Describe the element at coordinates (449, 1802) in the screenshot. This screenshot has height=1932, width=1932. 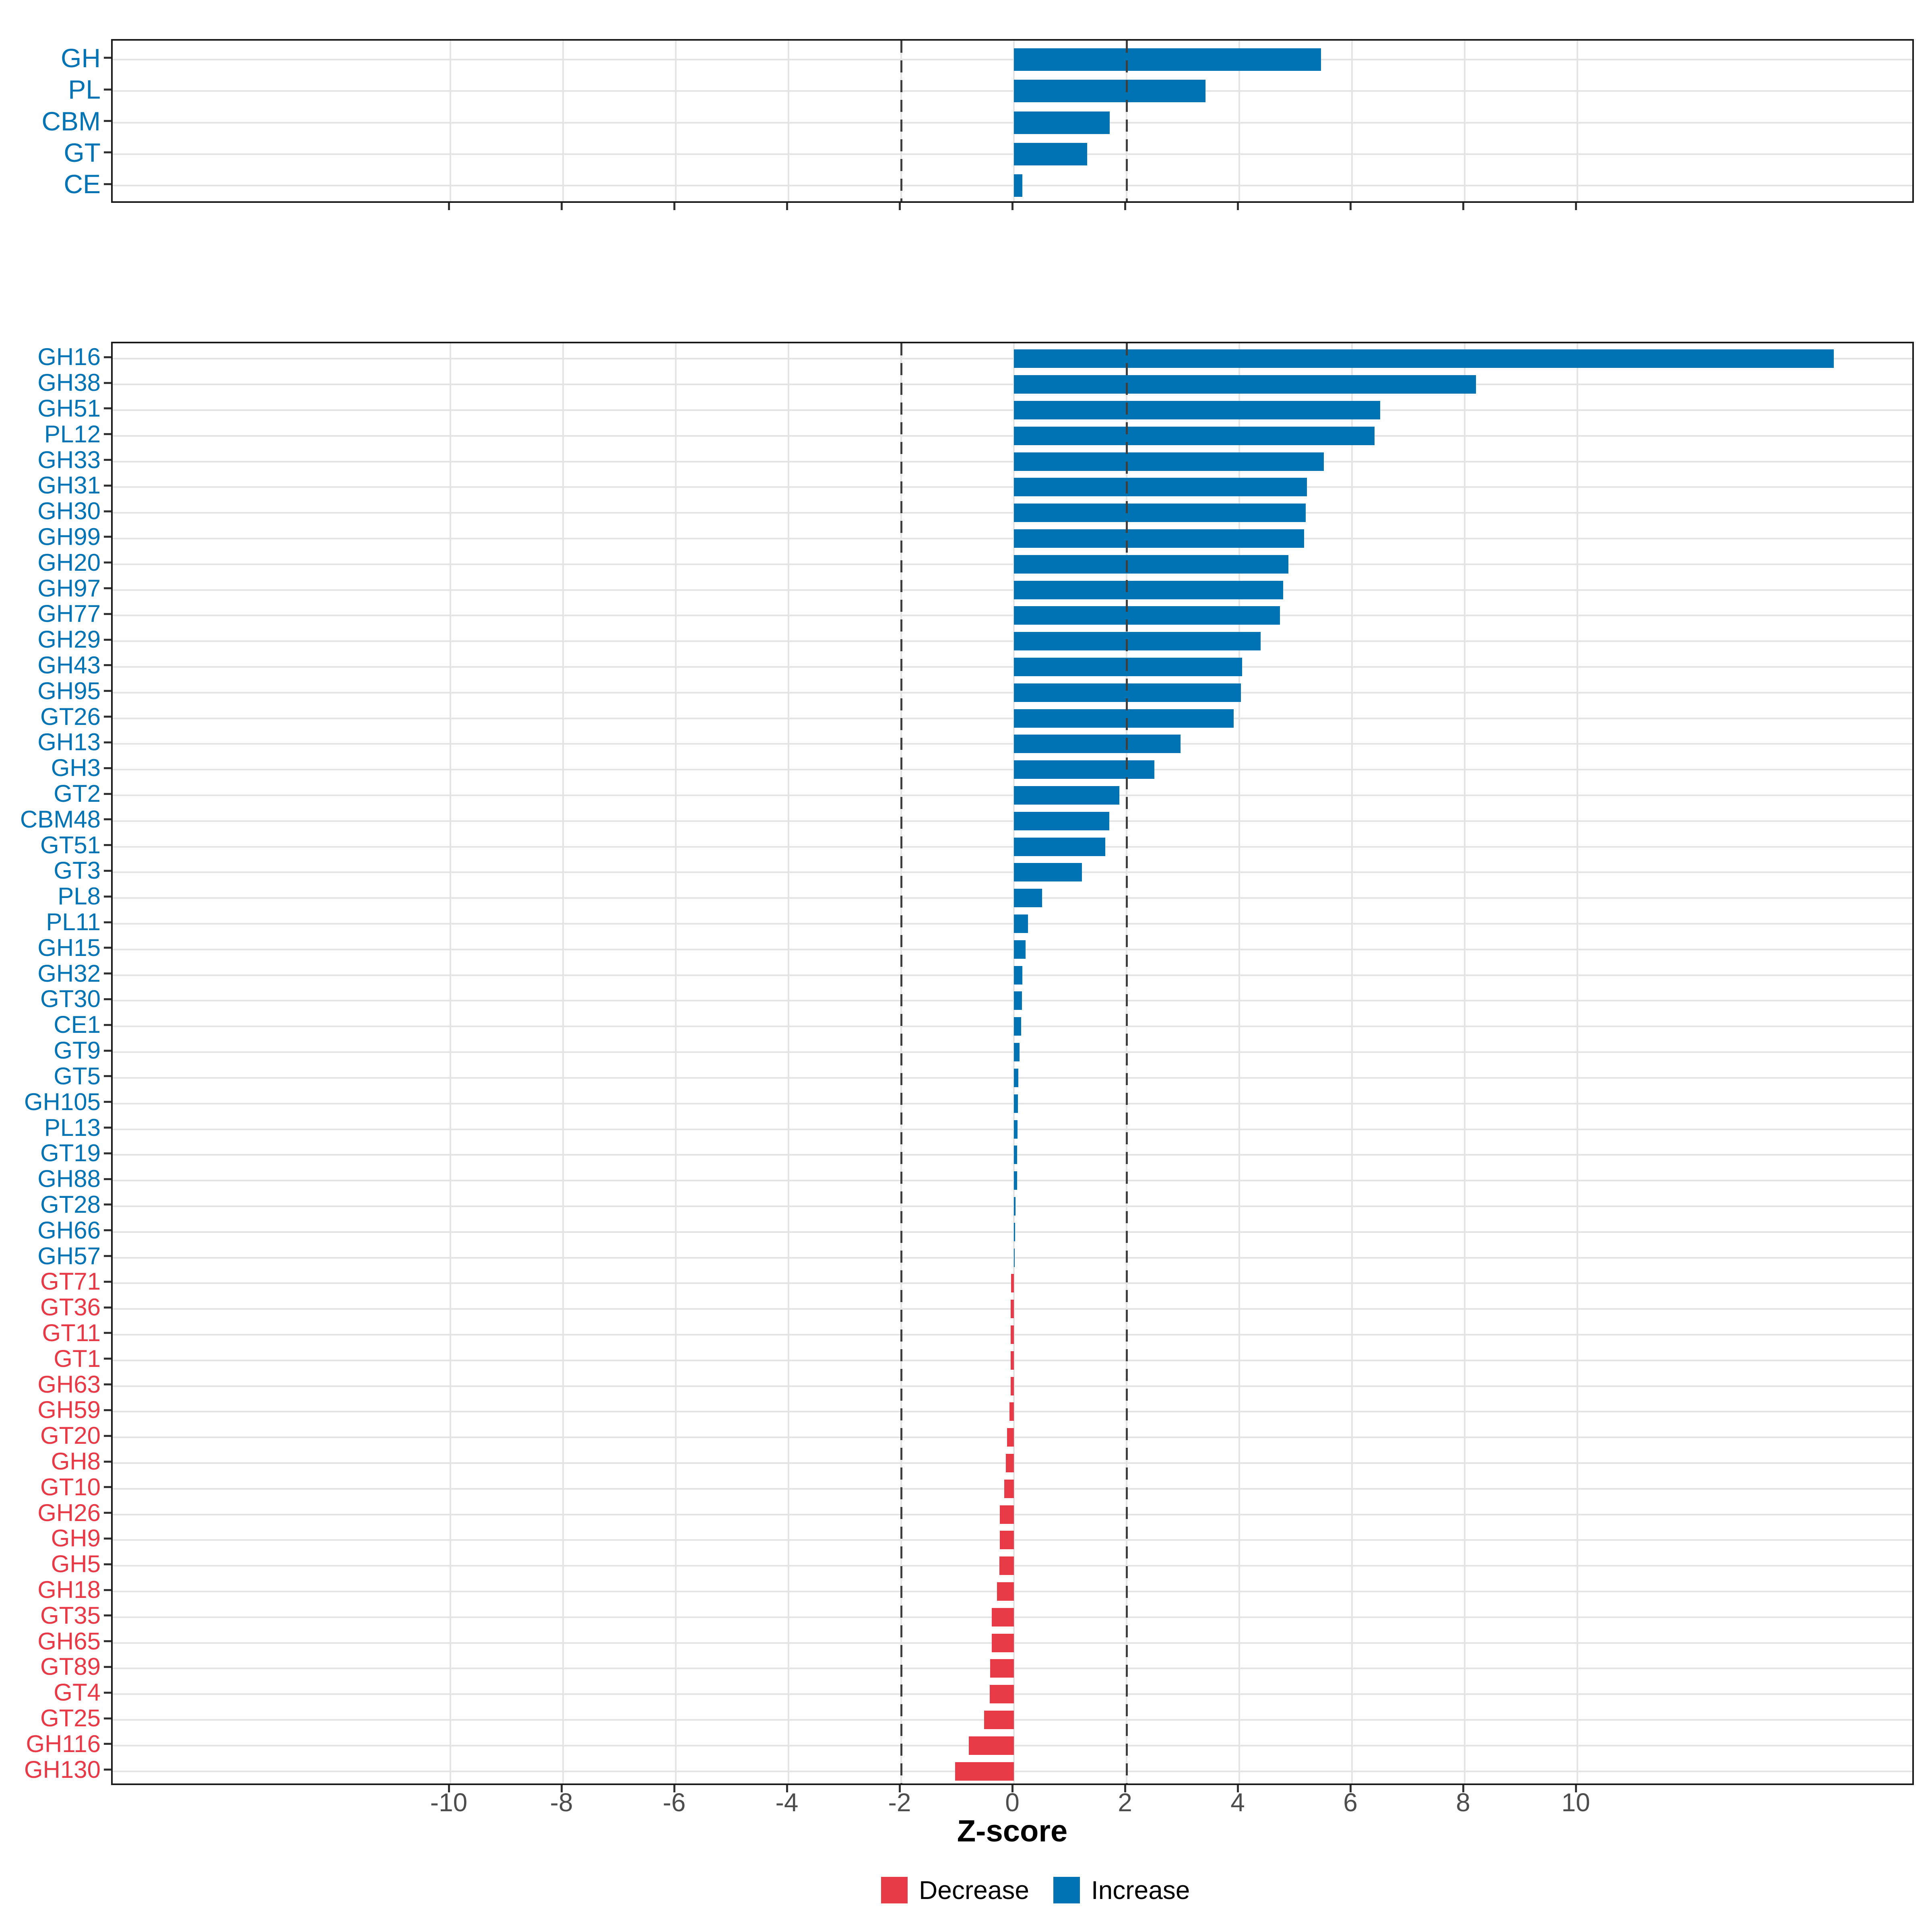
I see `x-tick-label--10: -10` at that location.